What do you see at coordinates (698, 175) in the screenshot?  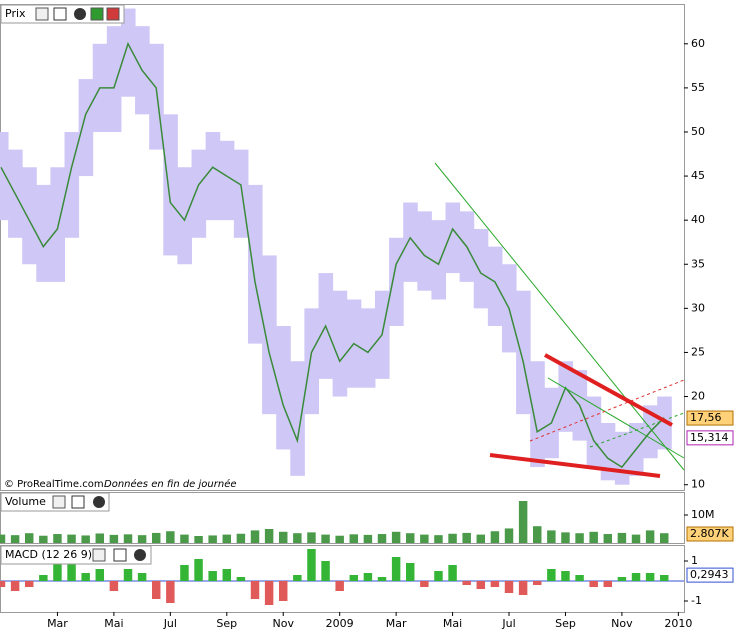 I see `y-tick-label: 45` at bounding box center [698, 175].